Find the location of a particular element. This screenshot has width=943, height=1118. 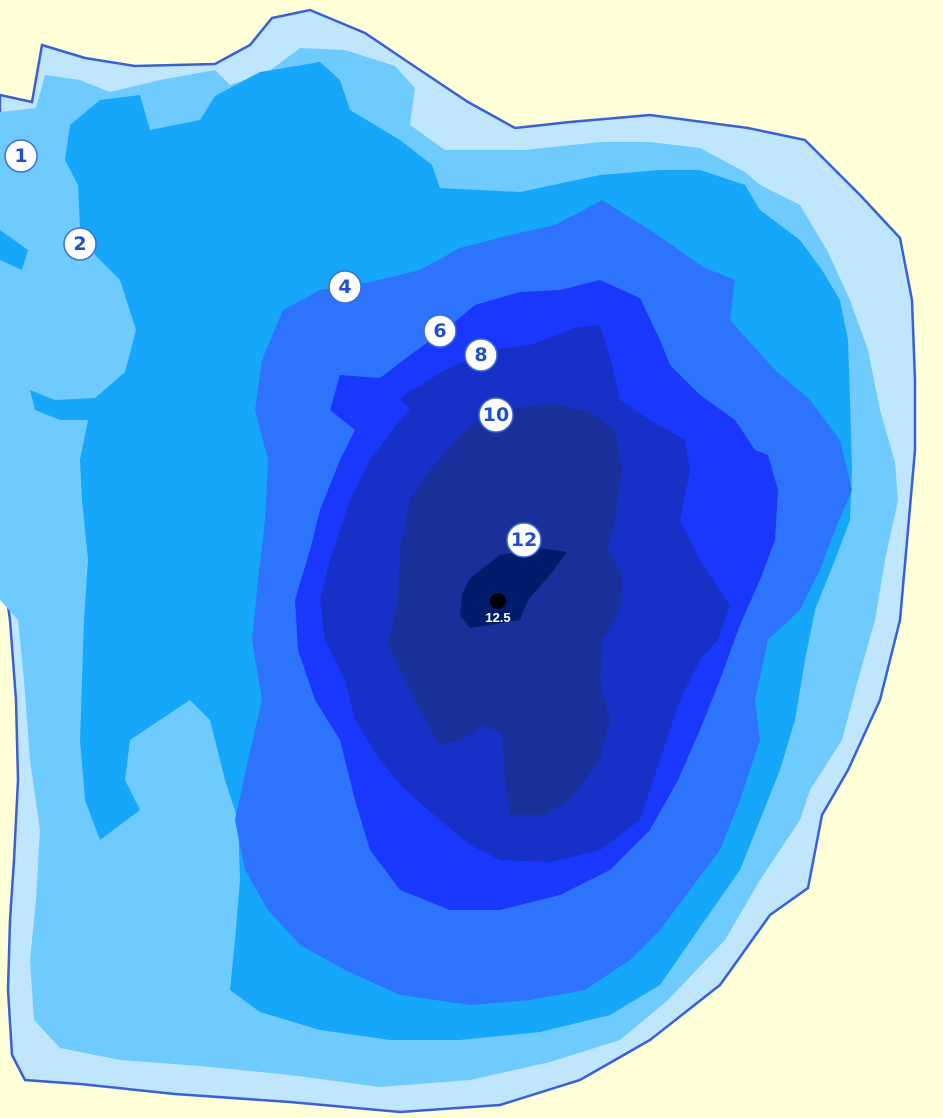

depth-label-10: 10 is located at coordinates (496, 415).